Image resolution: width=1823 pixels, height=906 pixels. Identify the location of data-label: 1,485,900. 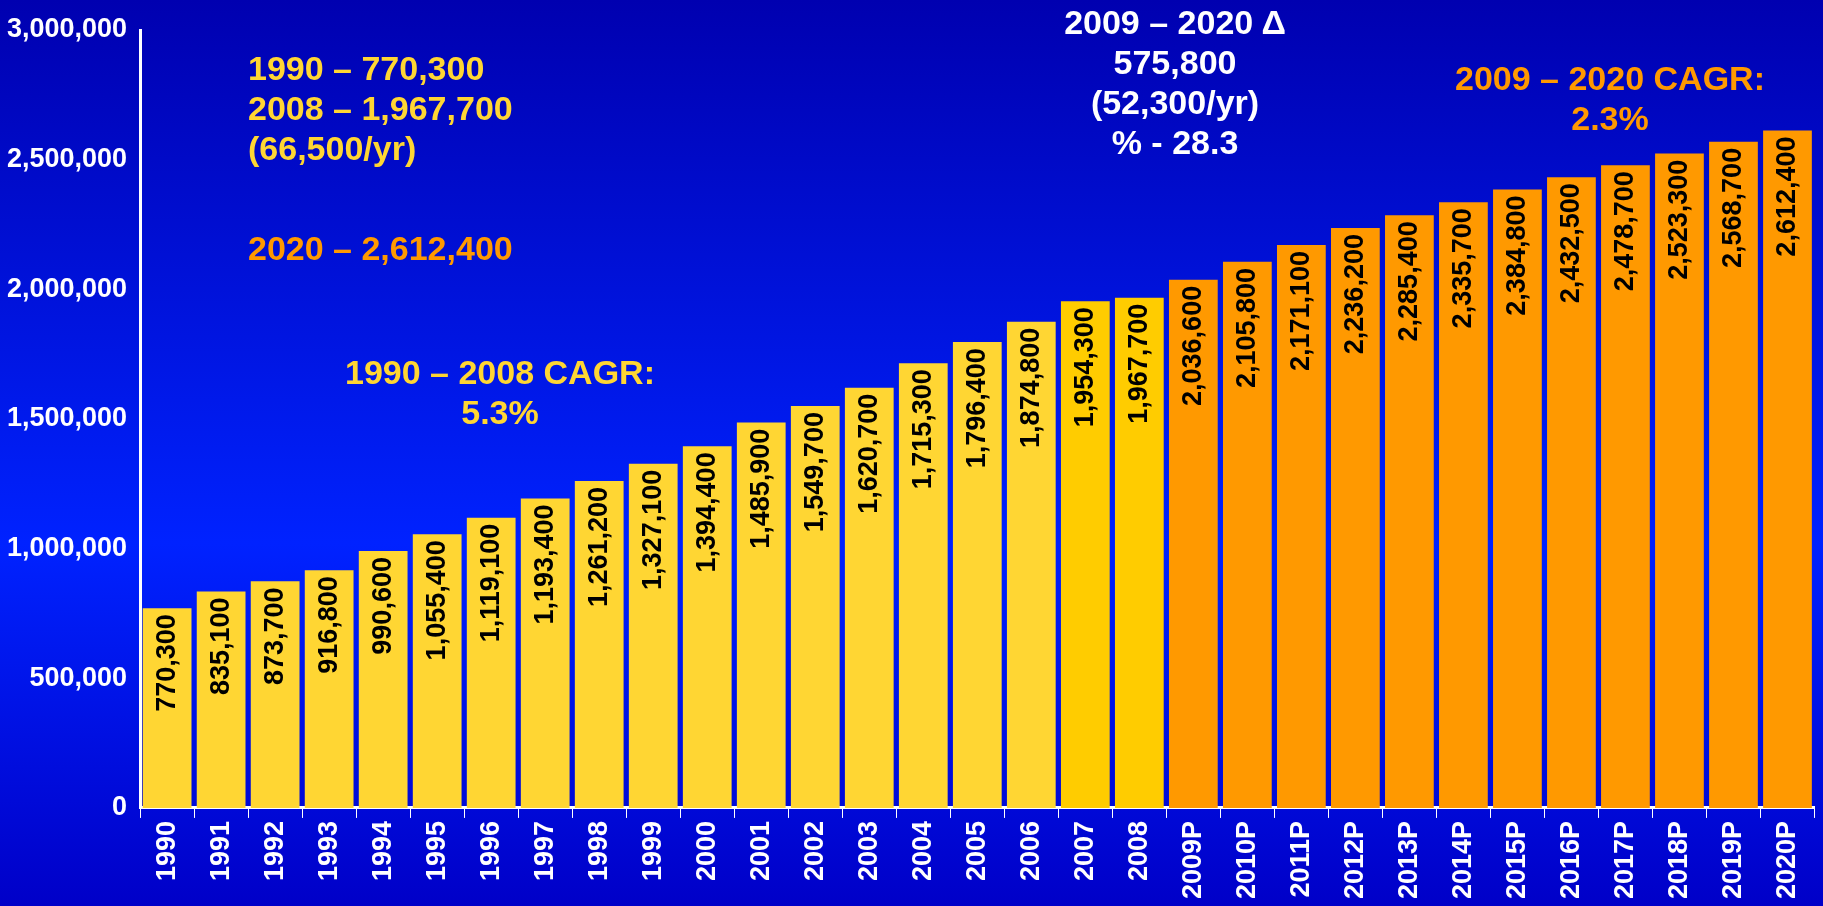
(759, 488).